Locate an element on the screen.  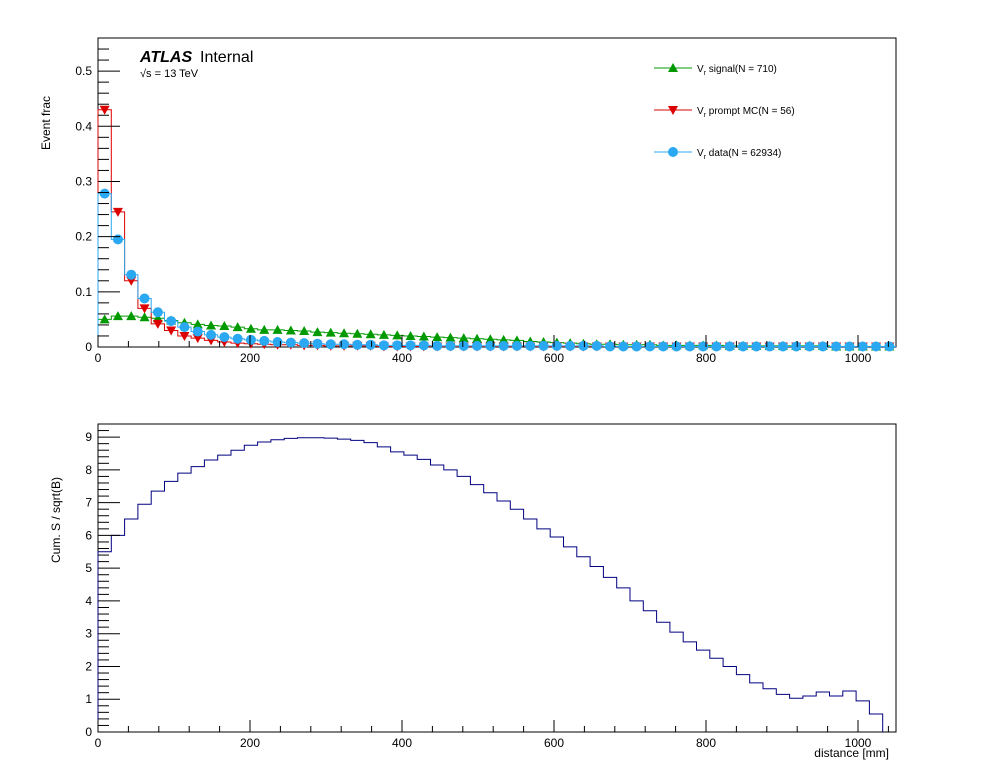
bottom-x-axis-label: distance [mm] is located at coordinates (851, 753).